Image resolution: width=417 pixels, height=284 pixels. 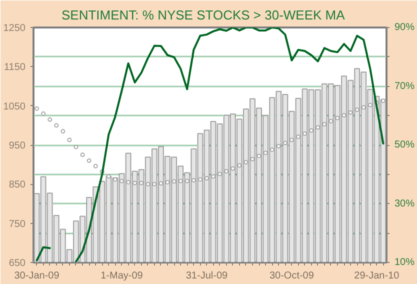 I want to click on y-tick-label: 950, so click(x=17, y=146).